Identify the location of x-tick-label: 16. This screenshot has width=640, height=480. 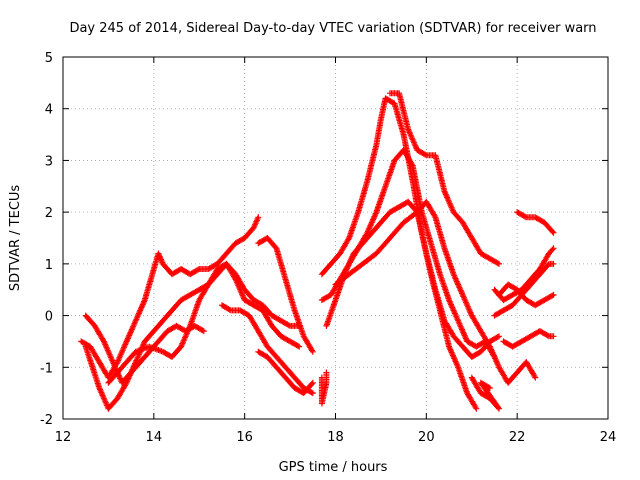
(244, 437).